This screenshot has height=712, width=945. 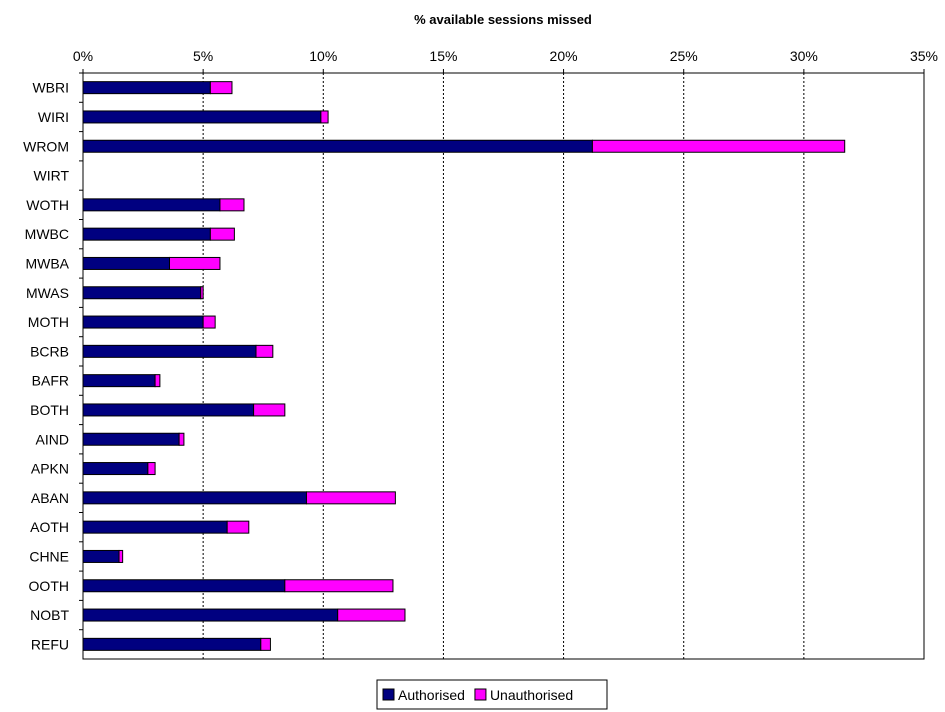 What do you see at coordinates (50, 644) in the screenshot?
I see `category-label: REFU` at bounding box center [50, 644].